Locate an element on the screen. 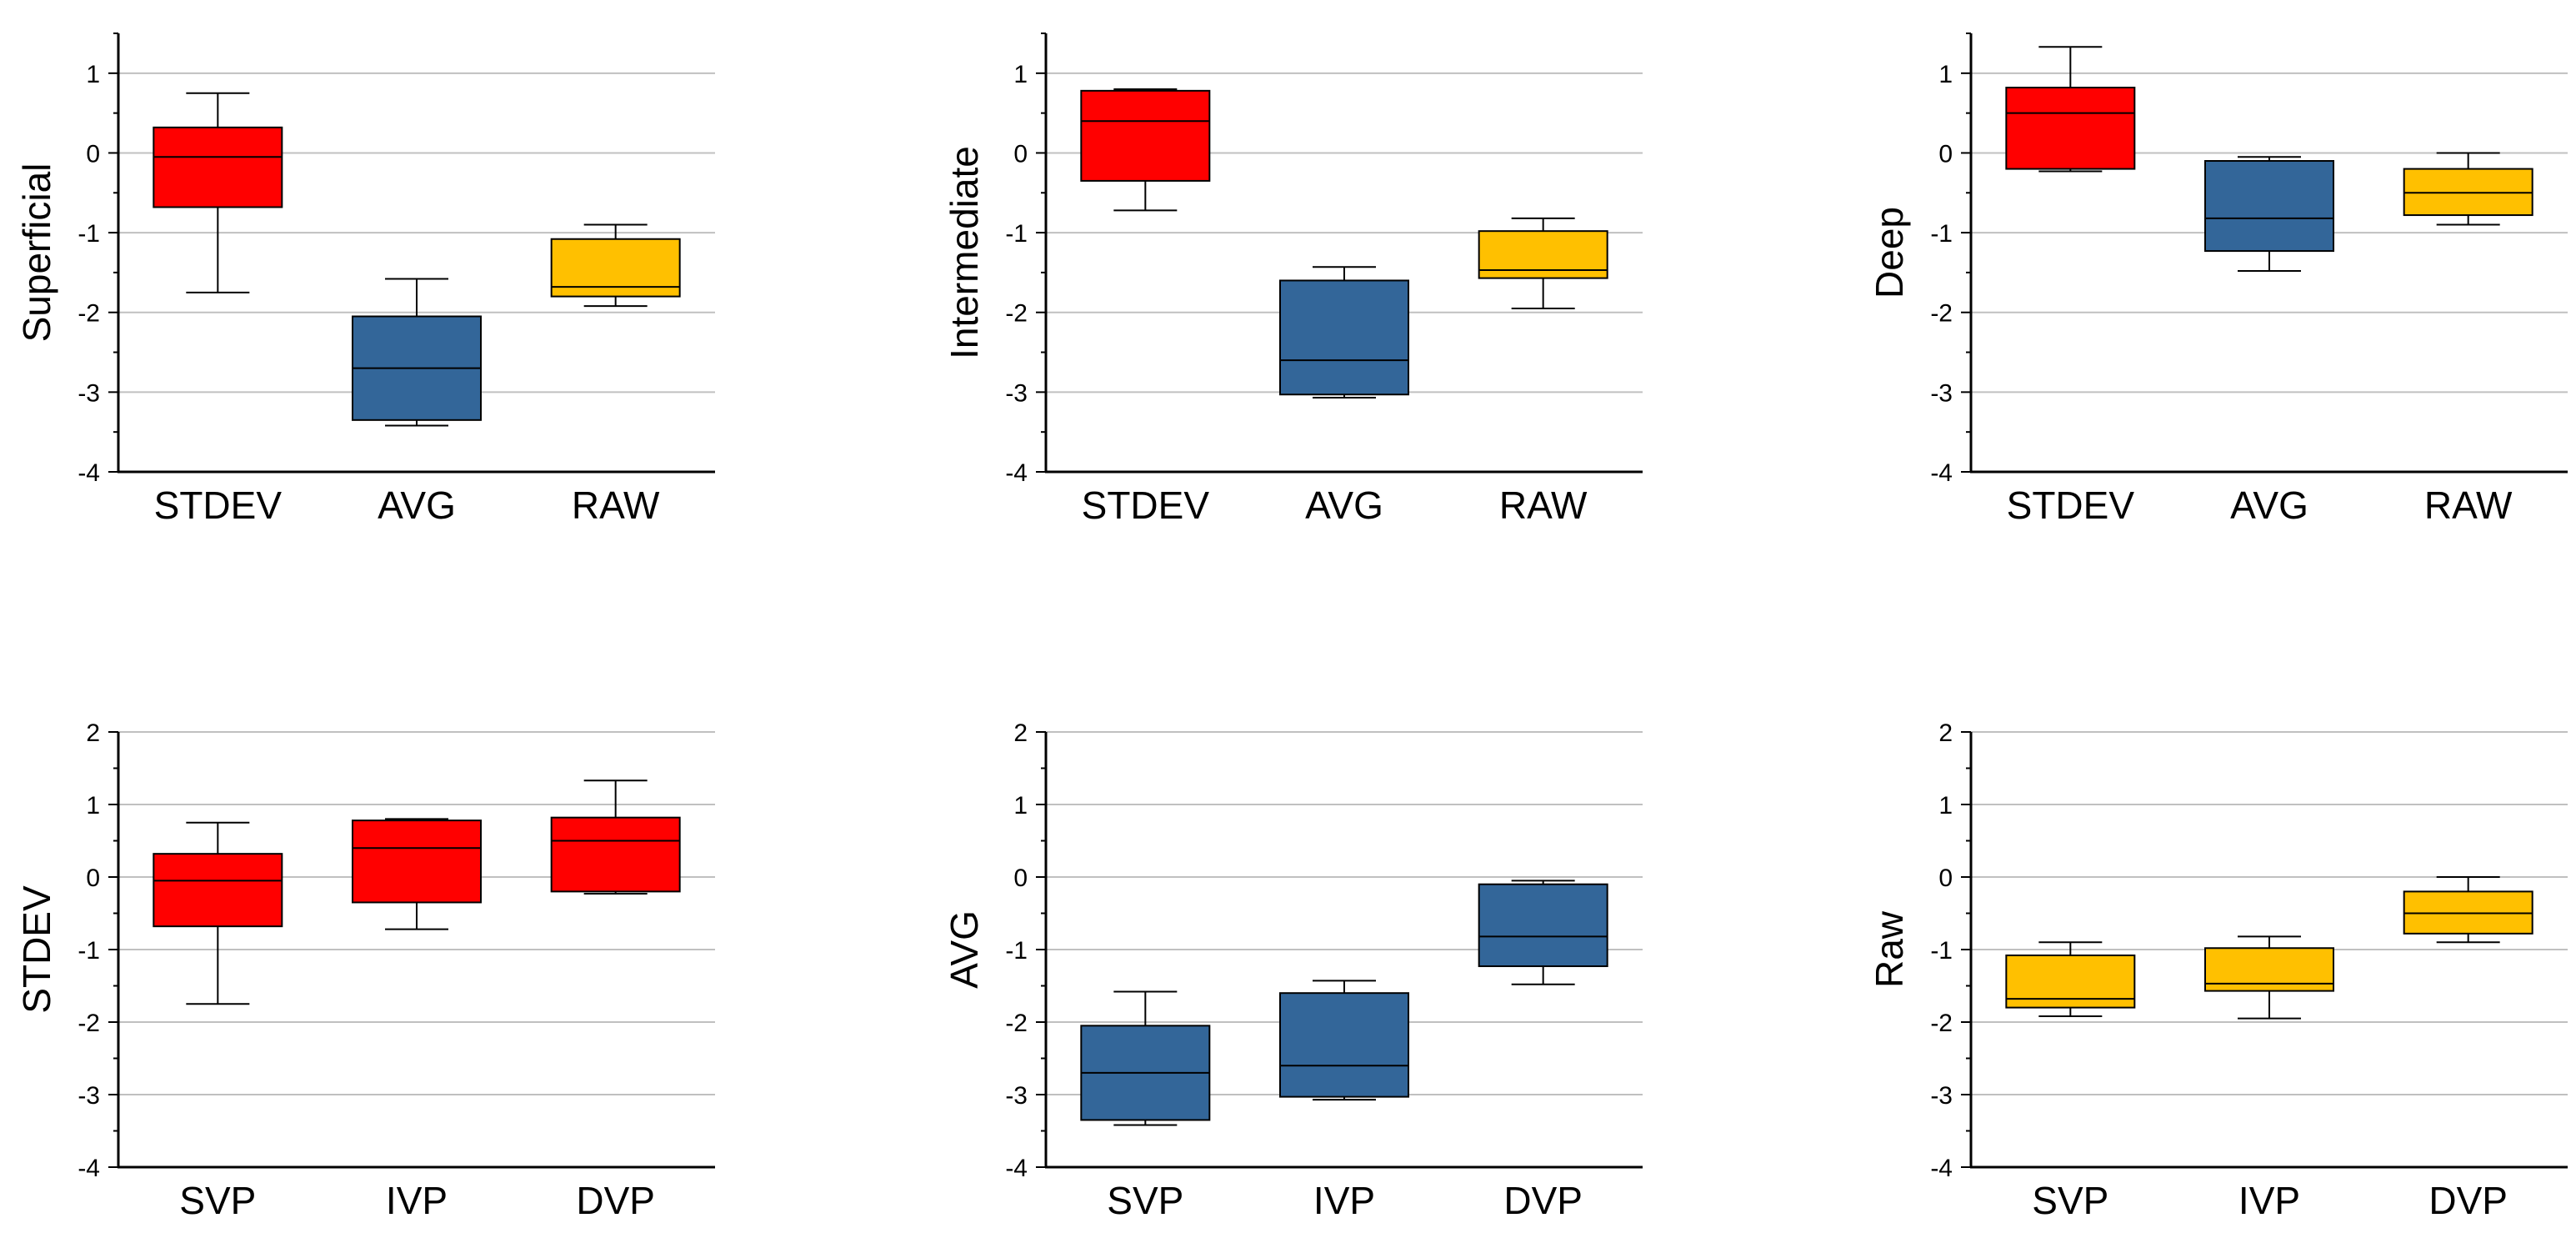 The height and width of the screenshot is (1233, 2576). y-axis-title: AVG is located at coordinates (965, 949).